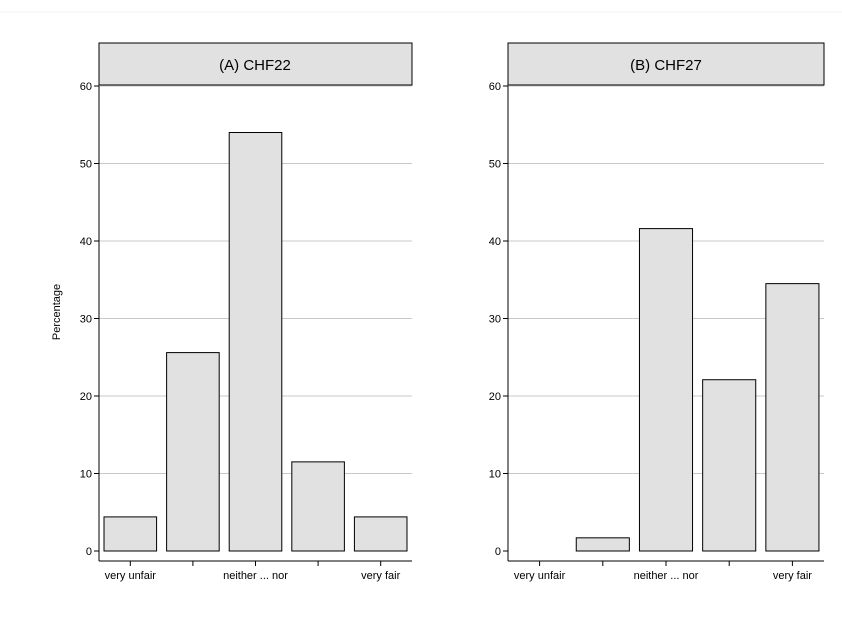 Image resolution: width=842 pixels, height=621 pixels. Describe the element at coordinates (495, 397) in the screenshot. I see `panel-b-y-tick-label: 20` at that location.